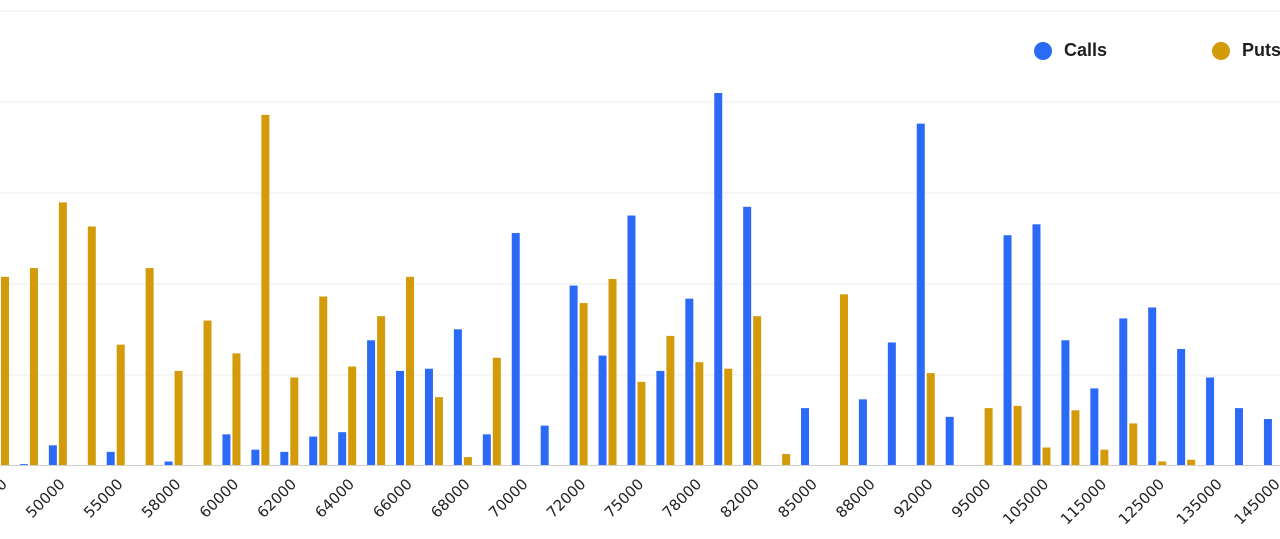 This screenshot has width=1280, height=539. Describe the element at coordinates (1043, 50) in the screenshot. I see `calls-legend-dot` at that location.